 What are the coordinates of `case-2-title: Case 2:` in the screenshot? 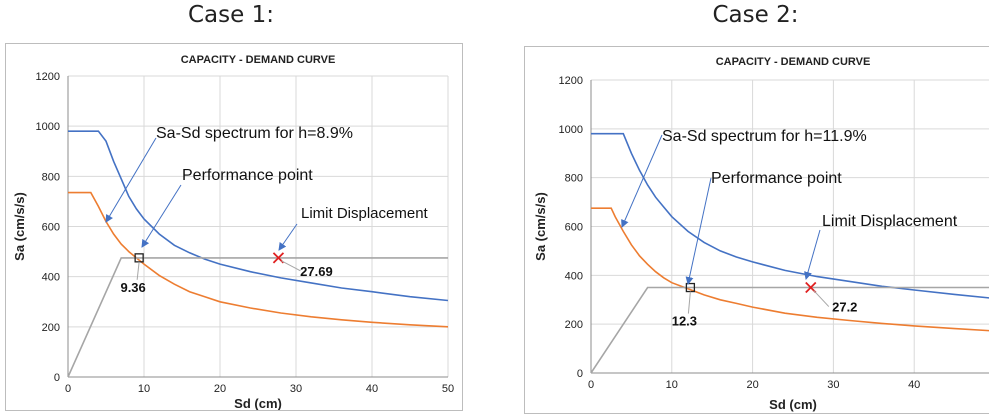 It's located at (755, 15).